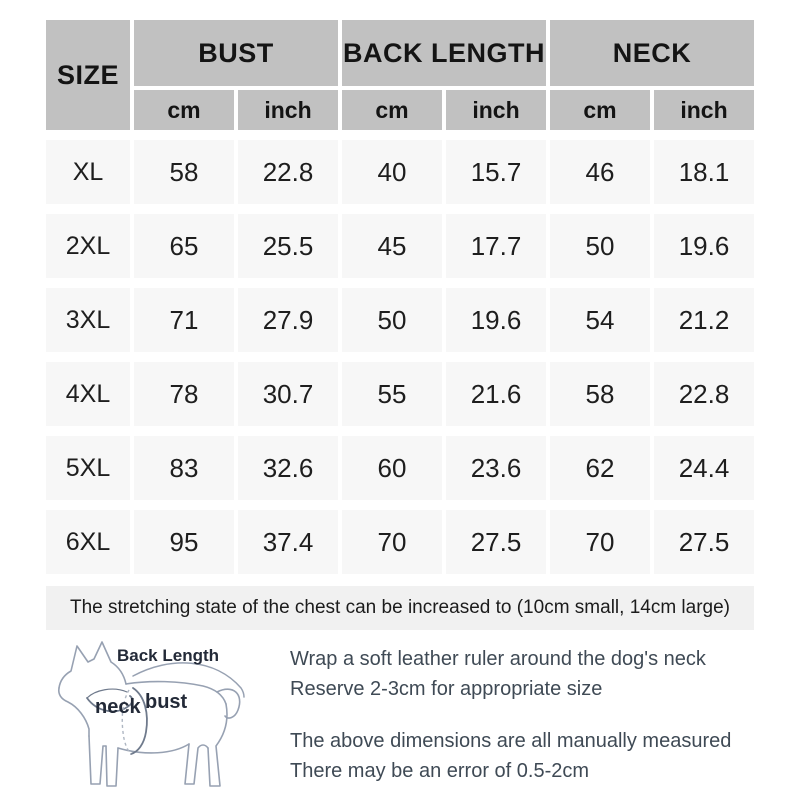  Describe the element at coordinates (288, 246) in the screenshot. I see `value-cell: 25.5` at that location.